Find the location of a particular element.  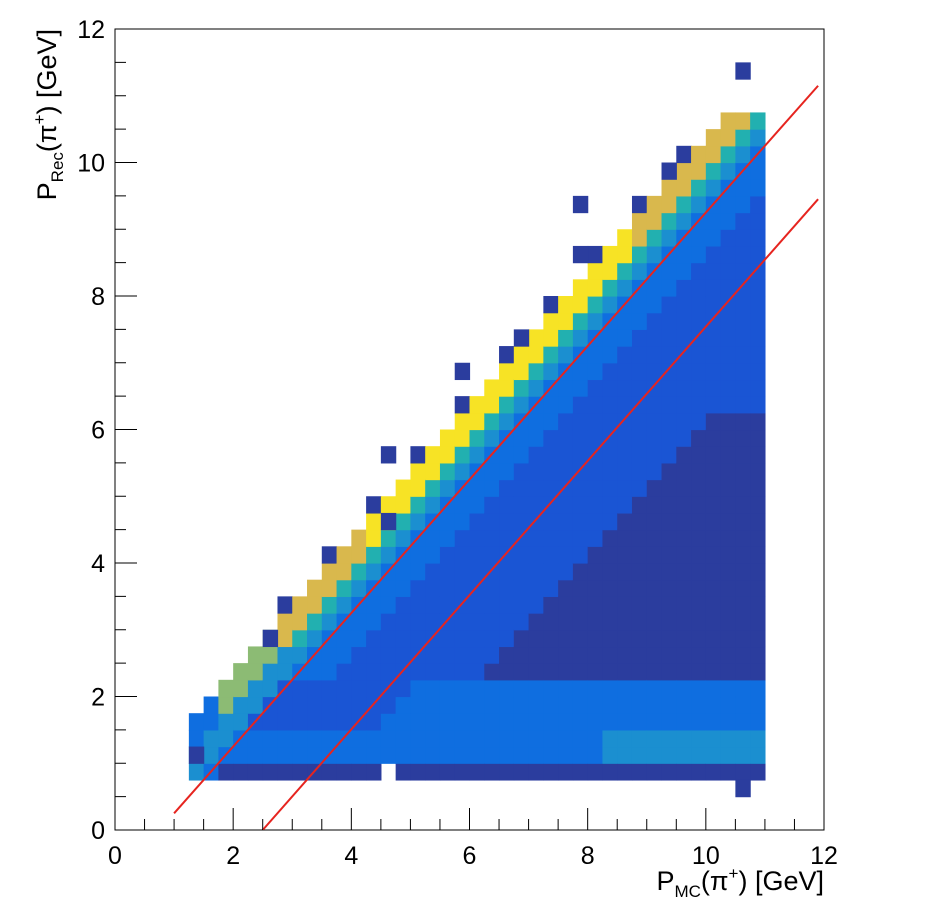

y-tick-label: 2 is located at coordinates (98, 698).